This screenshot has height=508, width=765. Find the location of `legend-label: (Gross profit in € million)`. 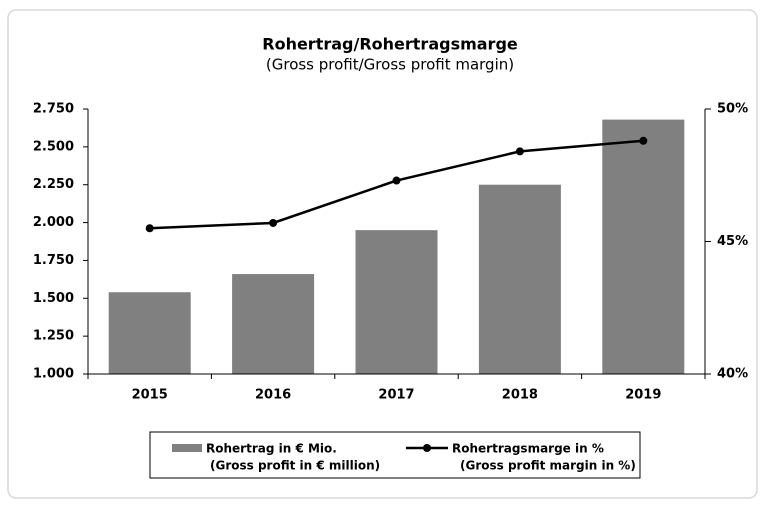

legend-label: (Gross profit in € million) is located at coordinates (295, 466).